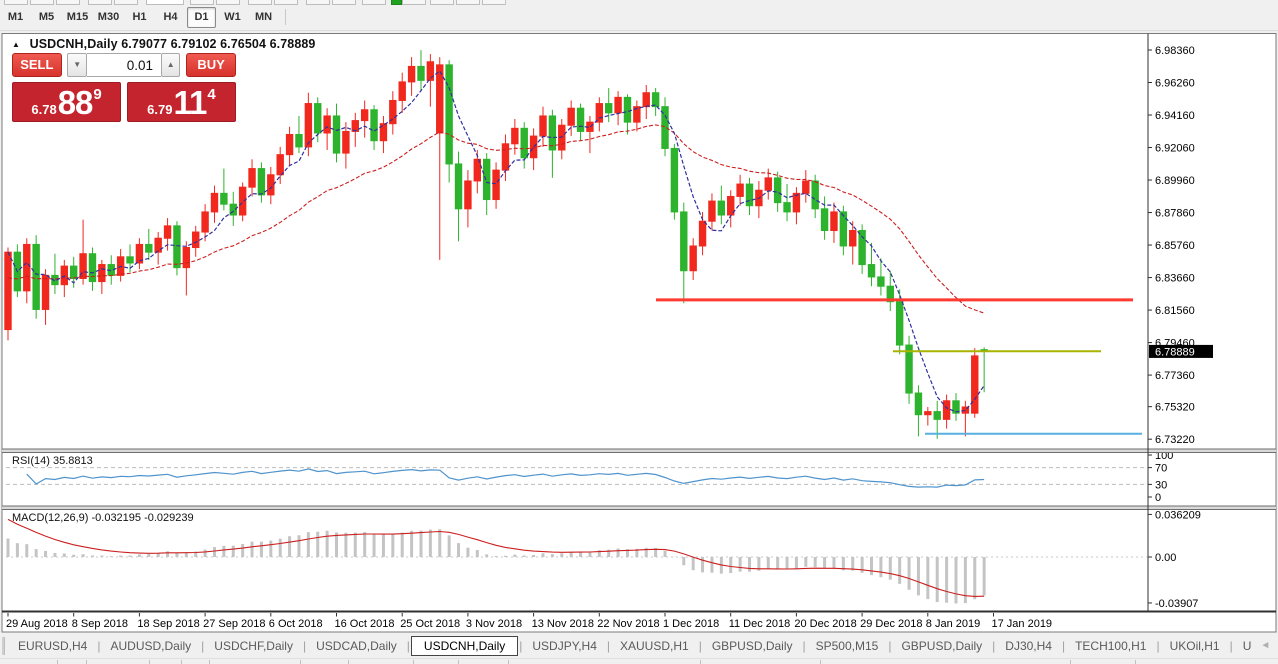 This screenshot has width=1278, height=664. What do you see at coordinates (201, 17) in the screenshot?
I see `timeframe-button-d1: D1` at bounding box center [201, 17].